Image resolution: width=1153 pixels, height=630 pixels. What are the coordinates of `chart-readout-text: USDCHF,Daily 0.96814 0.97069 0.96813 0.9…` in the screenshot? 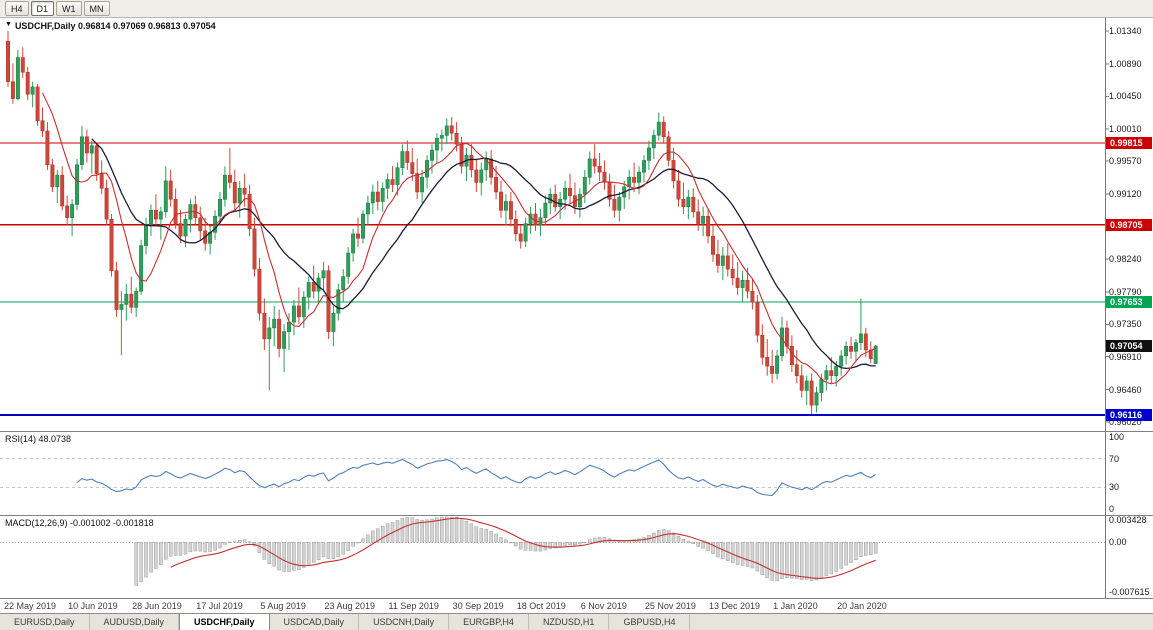 It's located at (115, 26).